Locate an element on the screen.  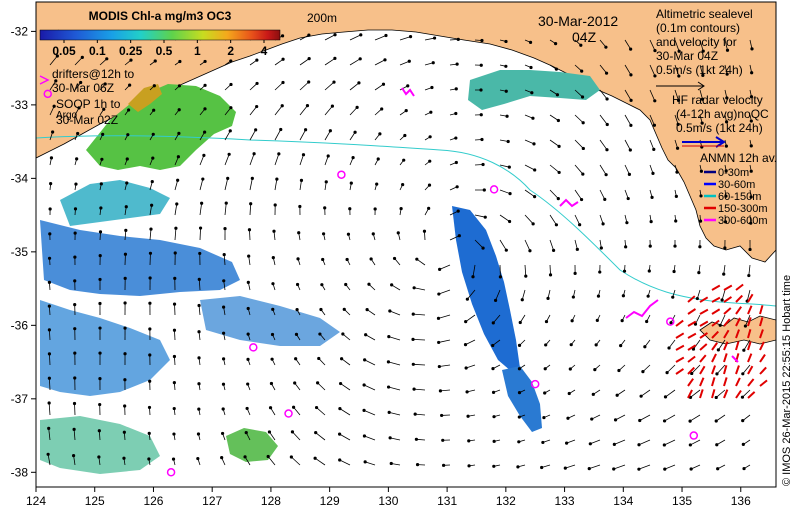
lat-tick-label: -38 is located at coordinates (20, 472).